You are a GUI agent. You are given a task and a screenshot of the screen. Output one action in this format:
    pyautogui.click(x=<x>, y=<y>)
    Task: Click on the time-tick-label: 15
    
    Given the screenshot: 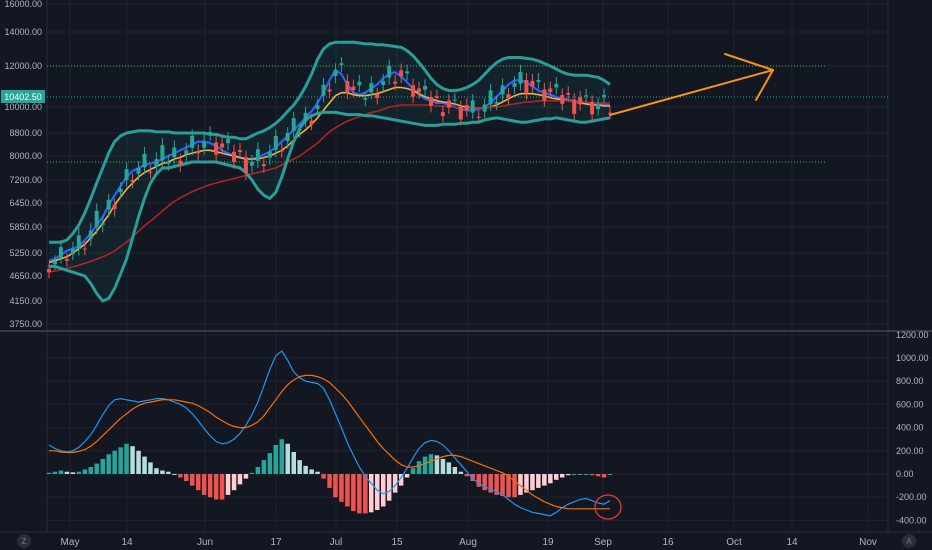 What is the action you would take?
    pyautogui.click(x=397, y=542)
    